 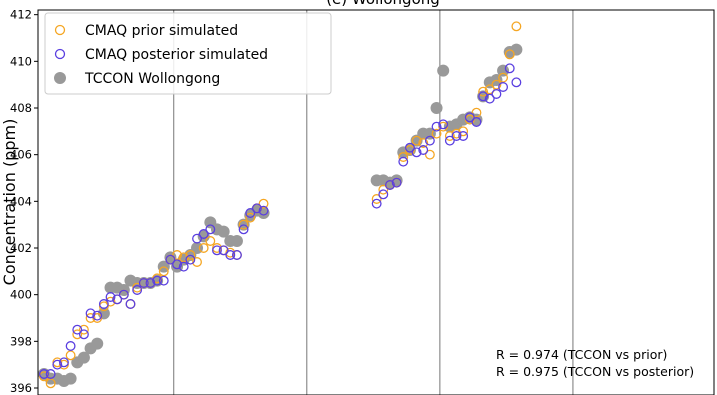 I want to click on y-axis: 396 398 400 402 404 406 408 410 412, so click(x=24, y=201).